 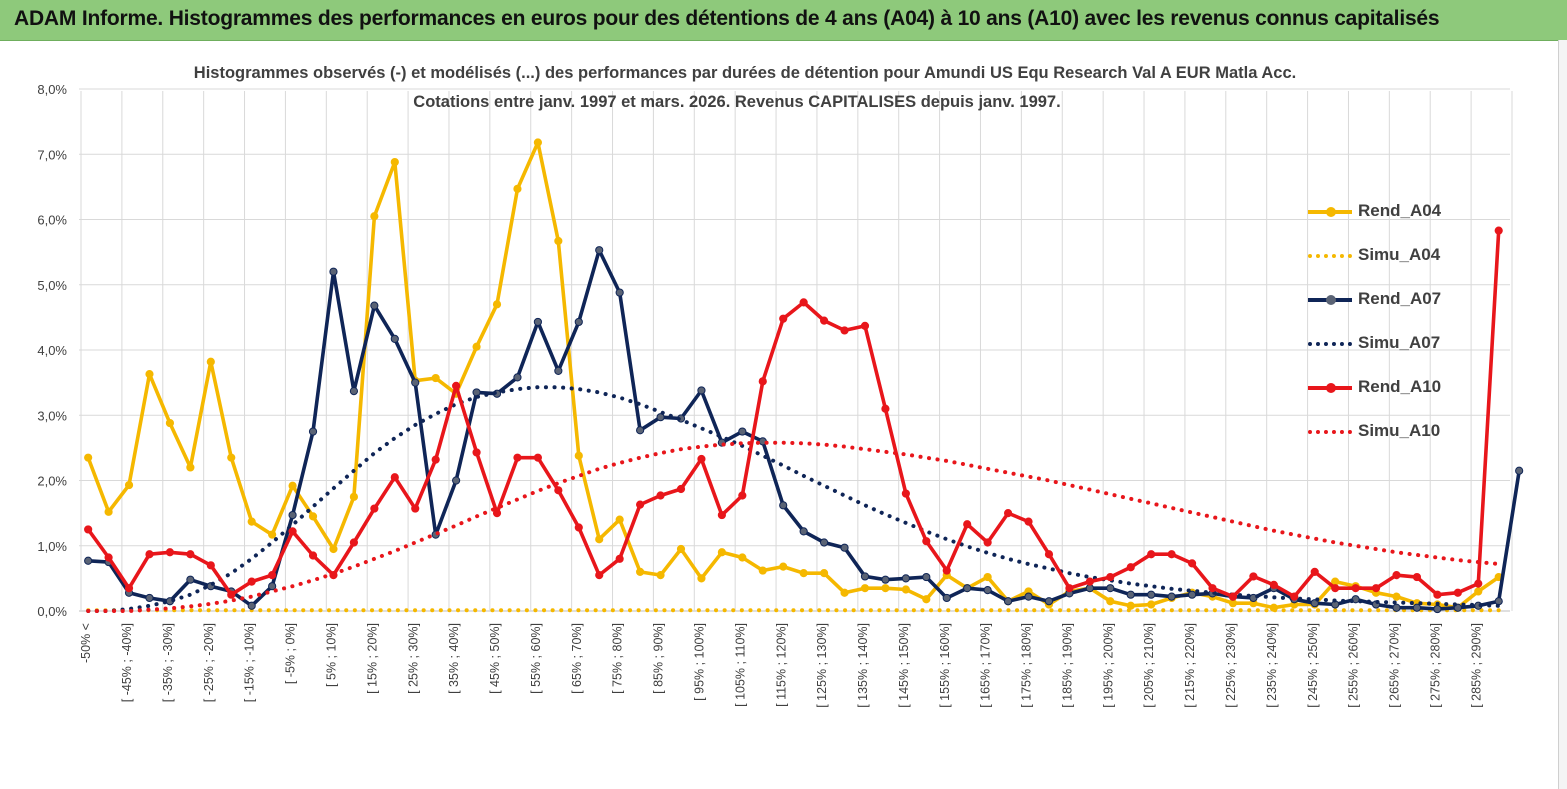 What do you see at coordinates (1408, 212) in the screenshot?
I see `legend-item-rend_a04: Rend_A04` at bounding box center [1408, 212].